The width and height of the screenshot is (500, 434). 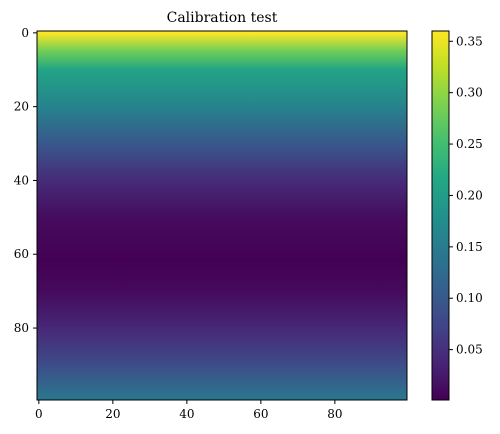 What do you see at coordinates (21, 254) in the screenshot?
I see `y-tick-label: 60` at bounding box center [21, 254].